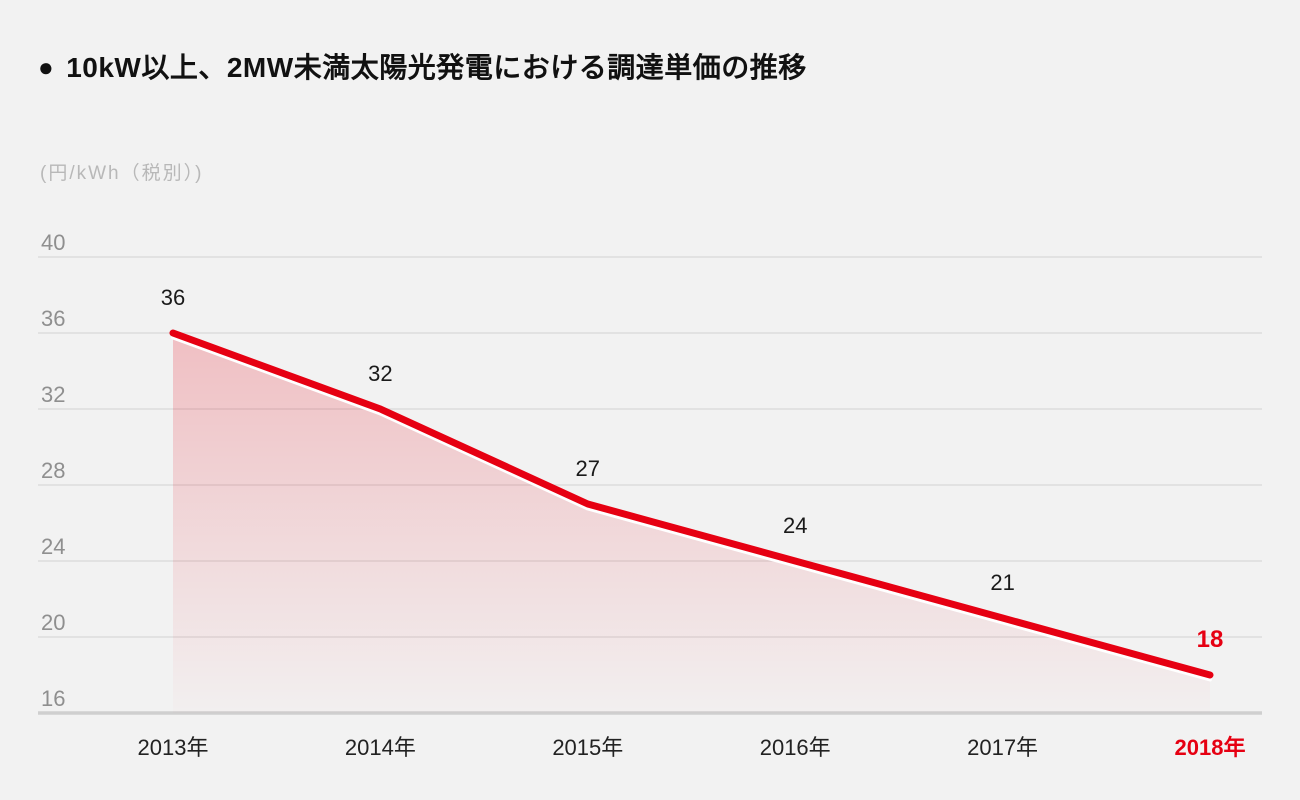 This screenshot has height=800, width=1300. What do you see at coordinates (1002, 582) in the screenshot?
I see `value-label: 21` at bounding box center [1002, 582].